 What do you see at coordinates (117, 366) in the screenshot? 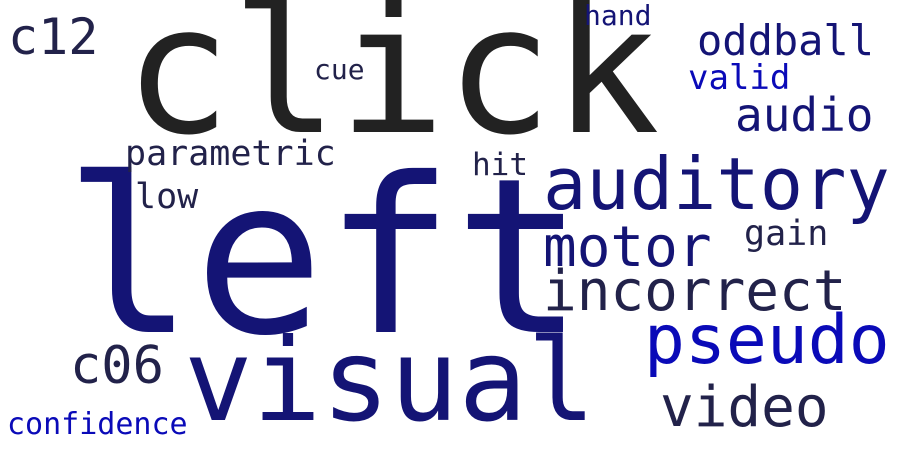
I see `word-c06: c06` at bounding box center [117, 366].